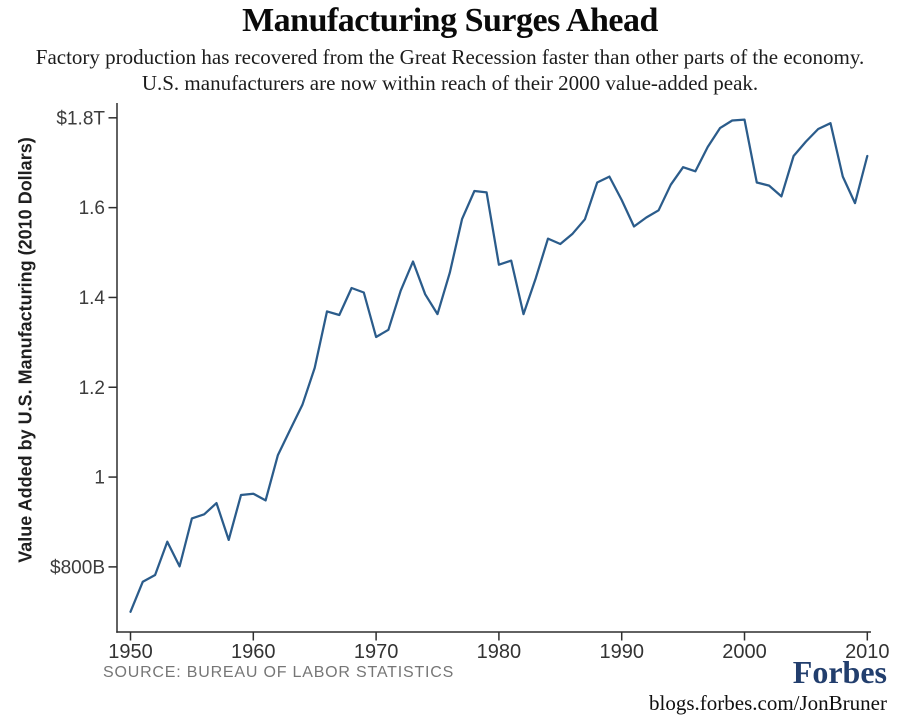 The width and height of the screenshot is (900, 720). What do you see at coordinates (92, 208) in the screenshot?
I see `y-tick-label: 1.6` at bounding box center [92, 208].